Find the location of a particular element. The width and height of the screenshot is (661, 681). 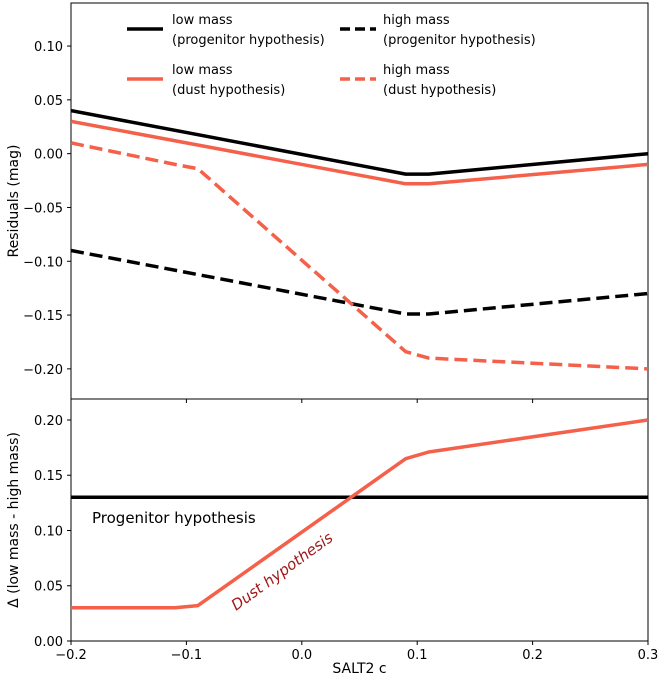

x-tick-label: 0.2 is located at coordinates (532, 655).